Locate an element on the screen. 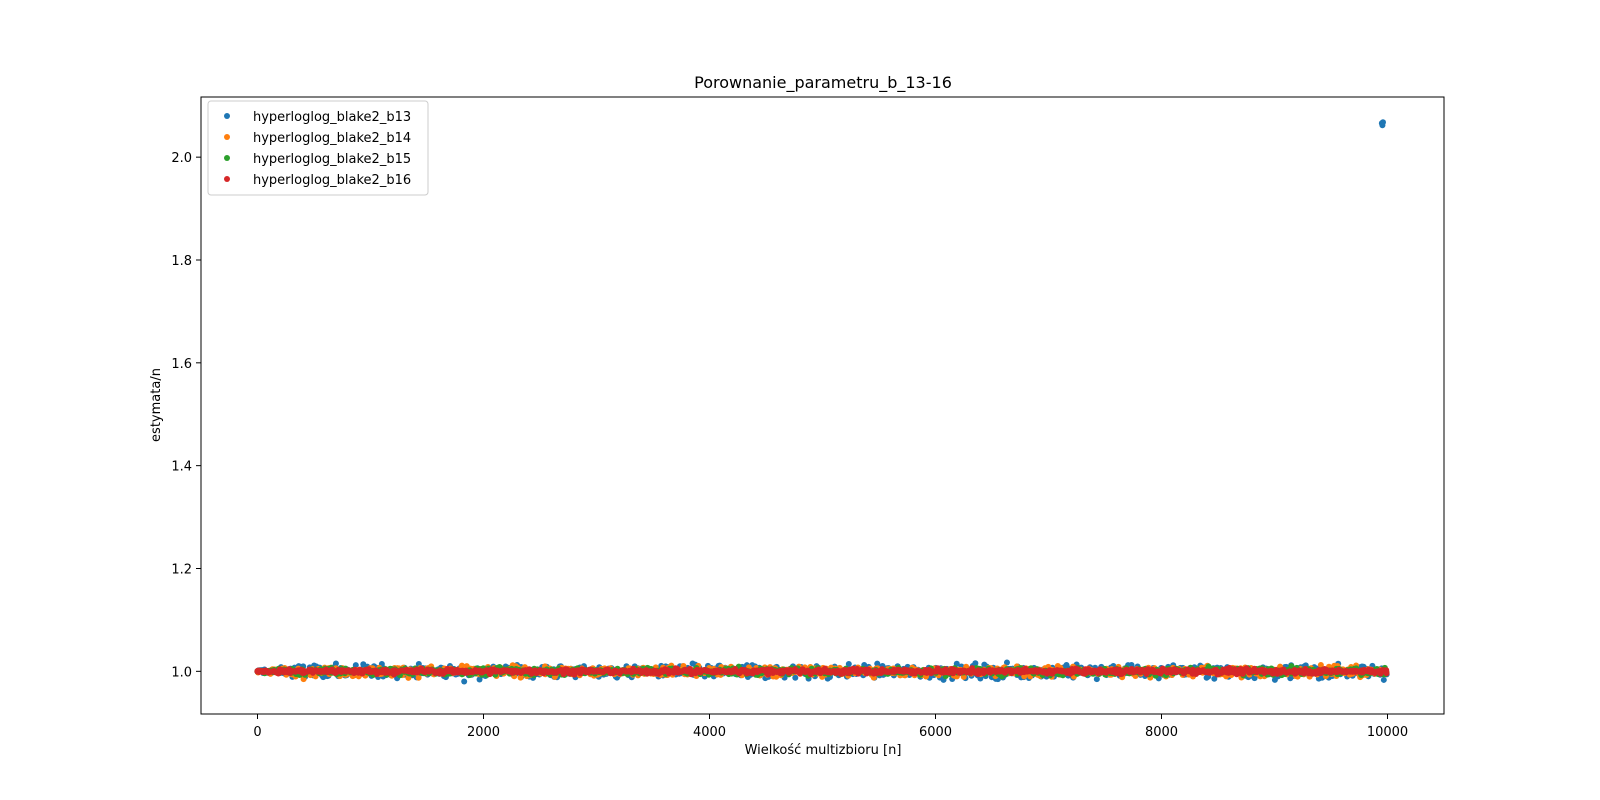 This screenshot has width=1600, height=800. chart-title: Porownanie_parametru_b_13-16 is located at coordinates (823, 83).